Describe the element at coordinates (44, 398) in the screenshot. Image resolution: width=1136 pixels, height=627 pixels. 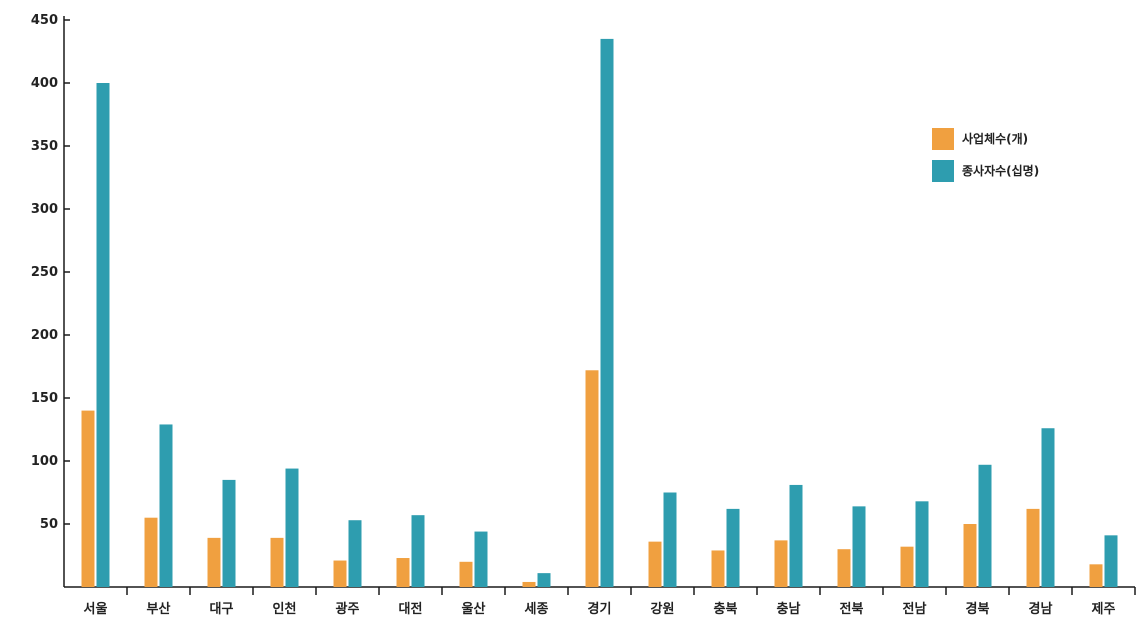
I see `y-tick-label: 150` at that location.